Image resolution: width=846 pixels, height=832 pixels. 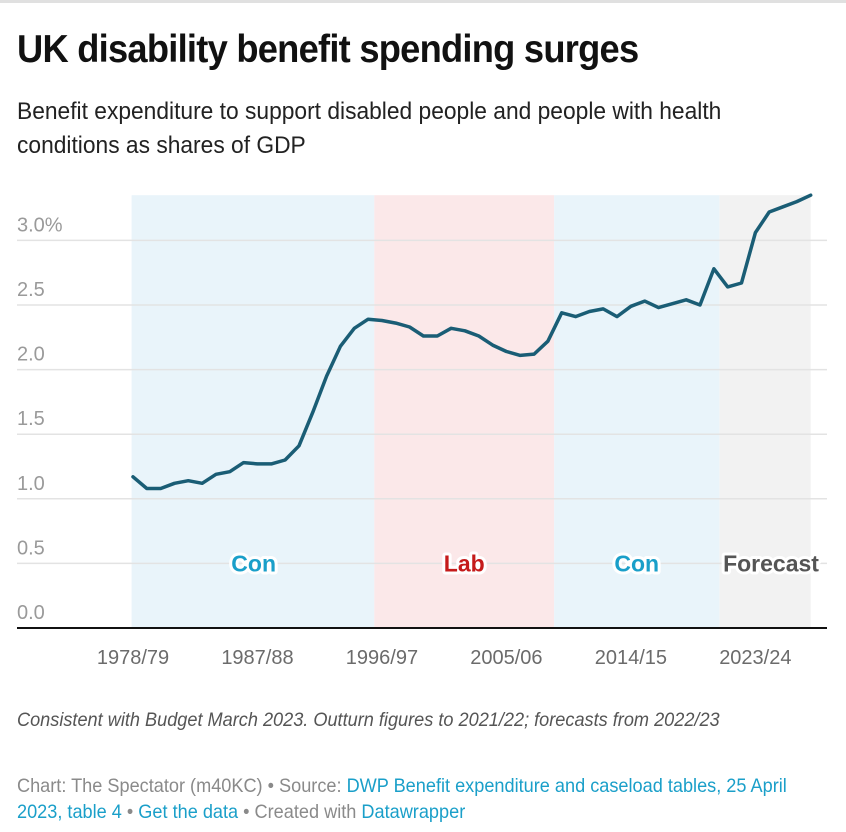 What do you see at coordinates (31, 548) in the screenshot?
I see `y-tick-label: 0.5` at bounding box center [31, 548].